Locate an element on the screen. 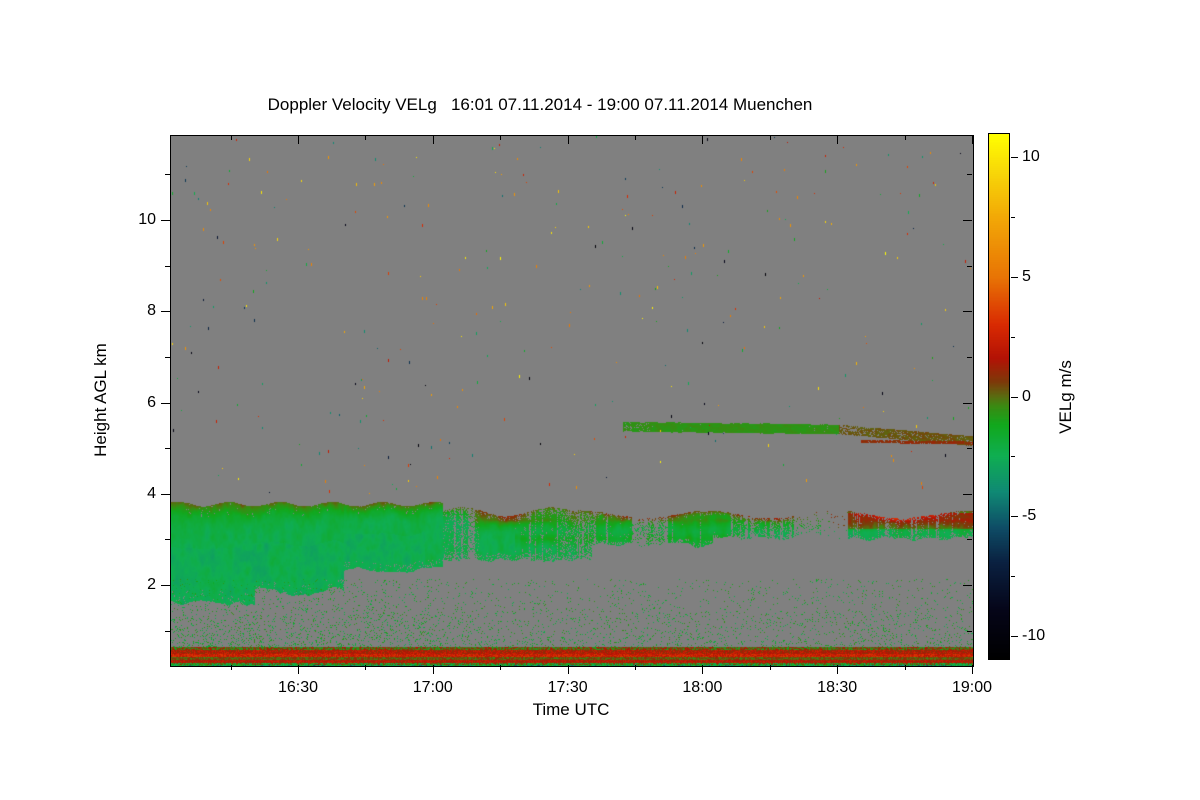  colorbar-tick-label: 0 is located at coordinates (1026, 396).